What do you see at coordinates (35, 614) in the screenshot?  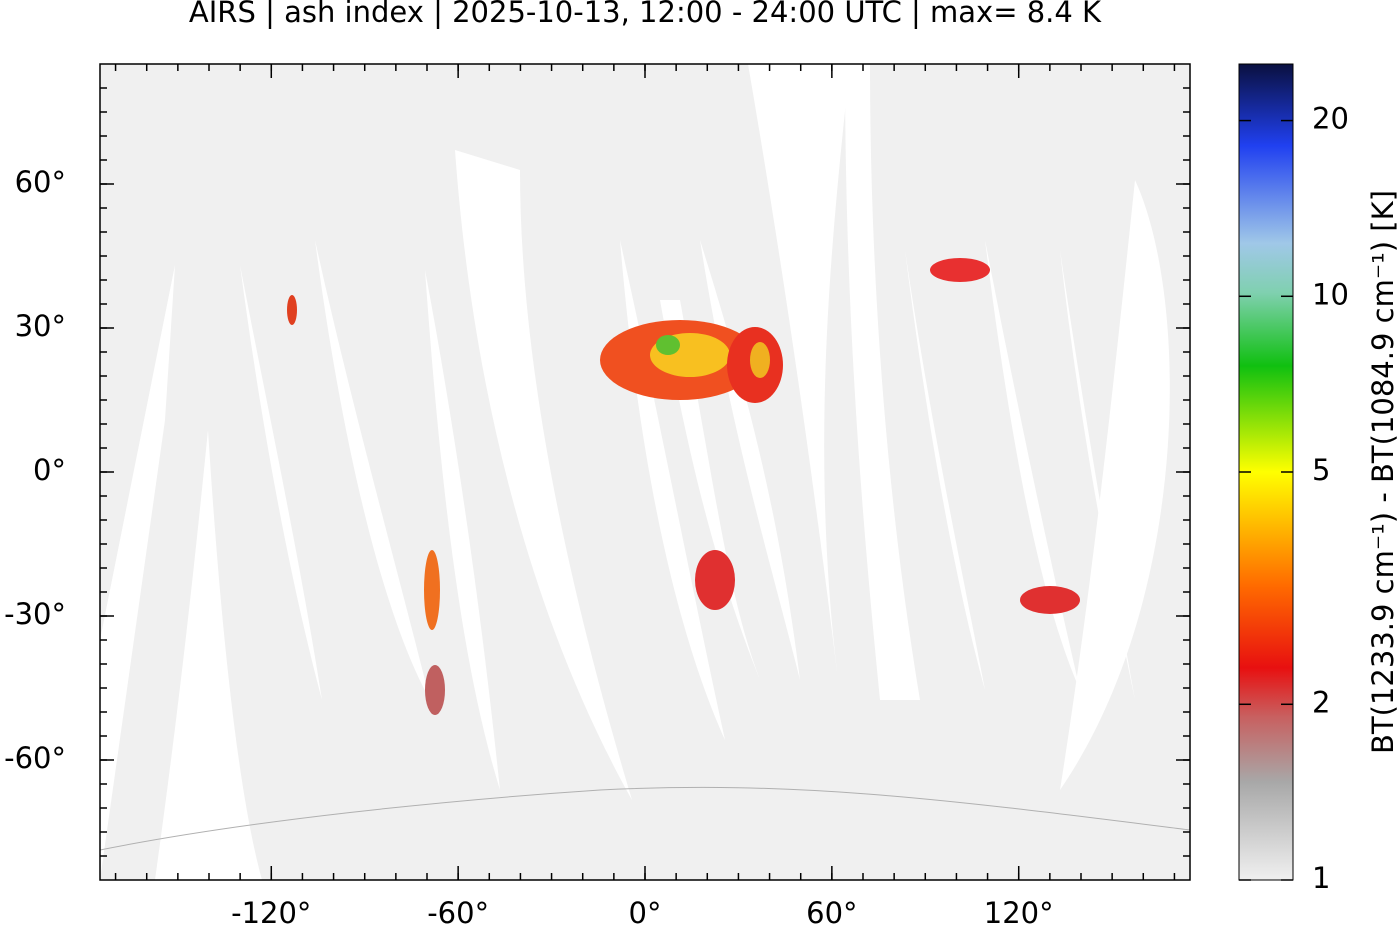 I see `y-tick-label: -30°` at bounding box center [35, 614].